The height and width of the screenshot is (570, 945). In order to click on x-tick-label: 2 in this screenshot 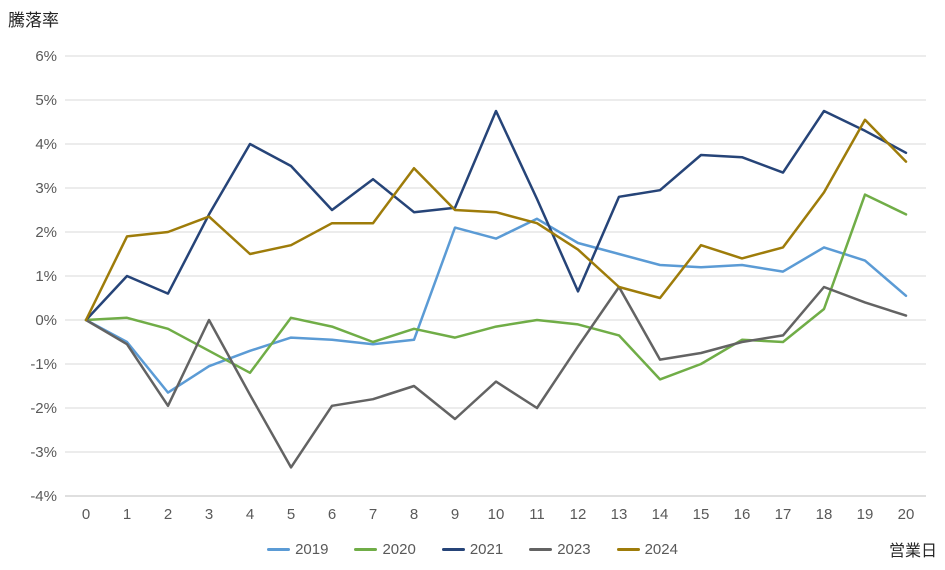, I will do `click(168, 514)`.